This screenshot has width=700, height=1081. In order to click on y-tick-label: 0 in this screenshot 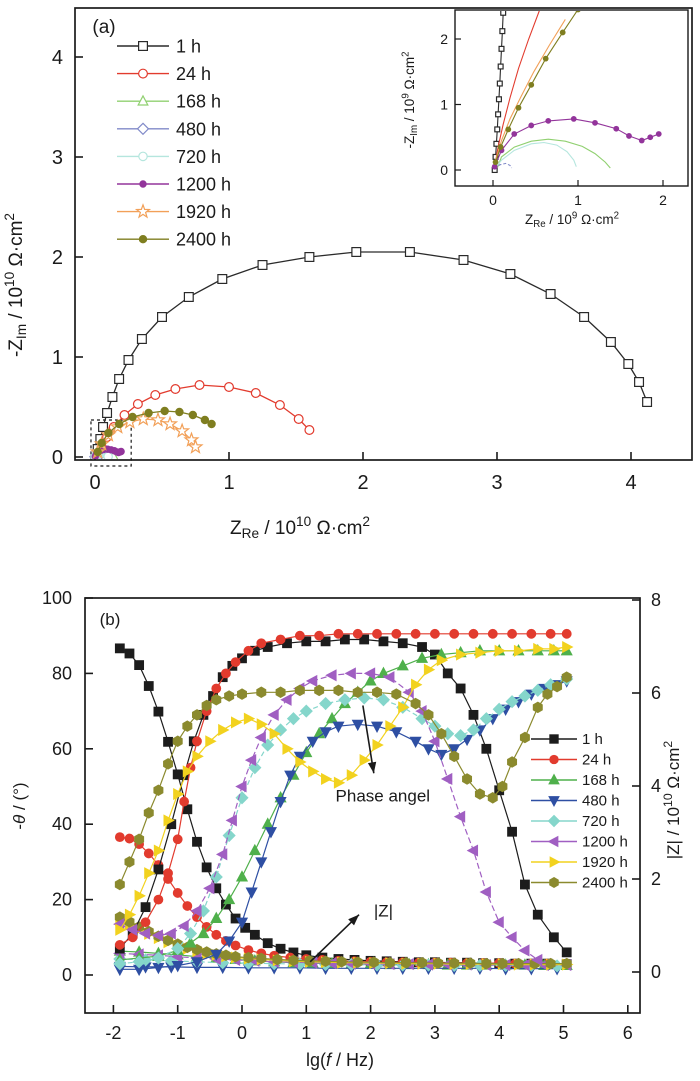, I will do `click(57, 458)`.